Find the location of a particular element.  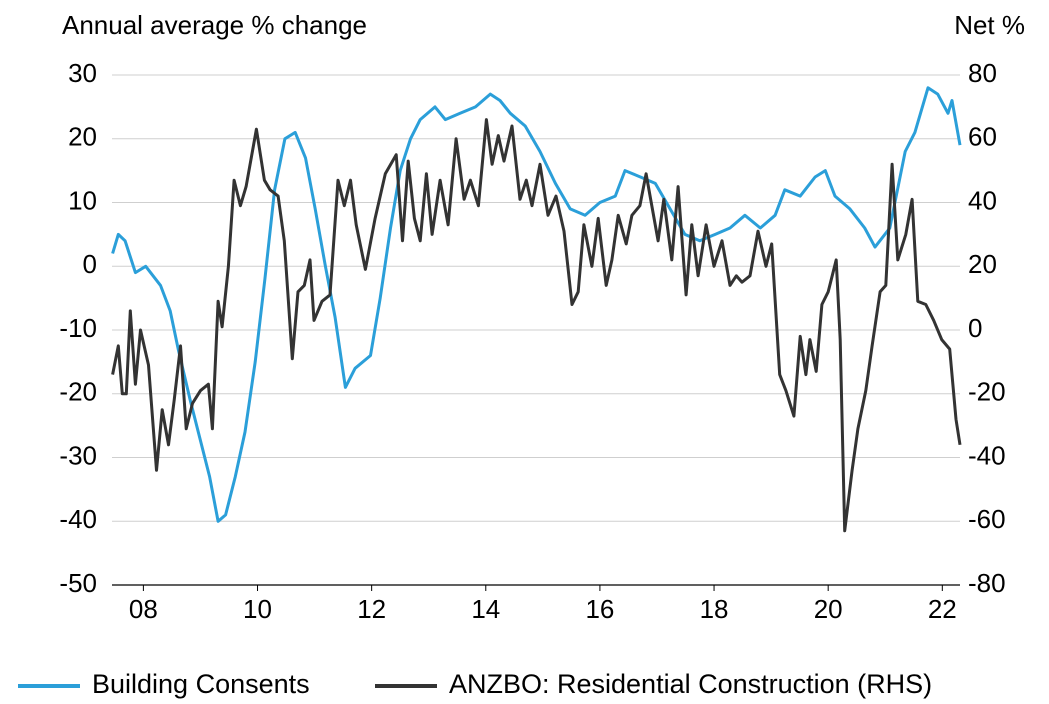

y2-tick-label: -80 is located at coordinates (987, 583).